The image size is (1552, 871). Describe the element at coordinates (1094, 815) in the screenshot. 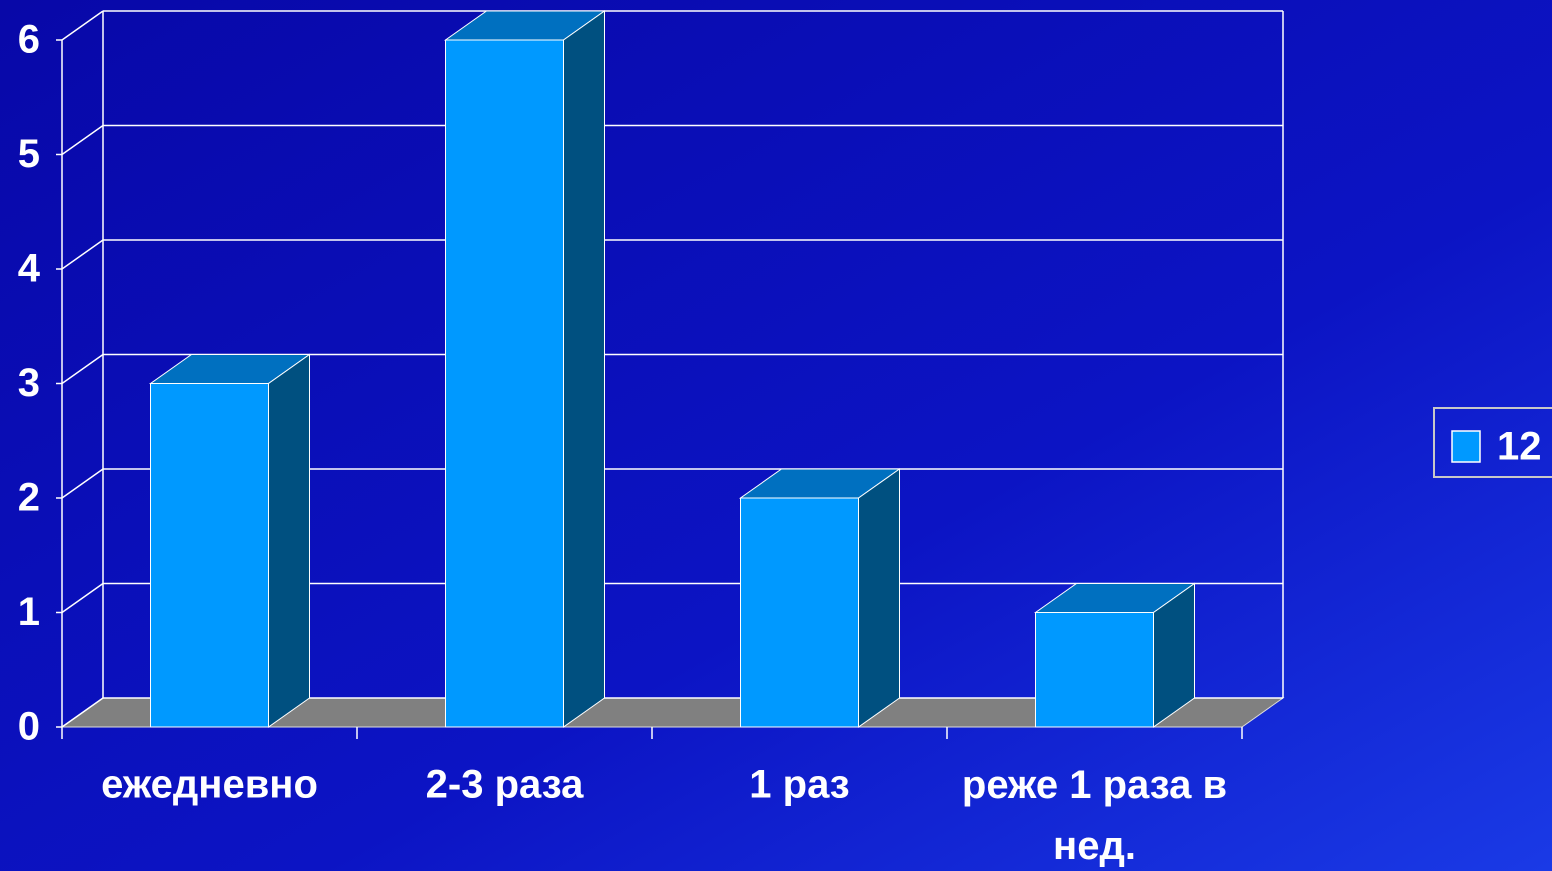

I see `x-tick-label: реже 1 раза в нед.` at that location.